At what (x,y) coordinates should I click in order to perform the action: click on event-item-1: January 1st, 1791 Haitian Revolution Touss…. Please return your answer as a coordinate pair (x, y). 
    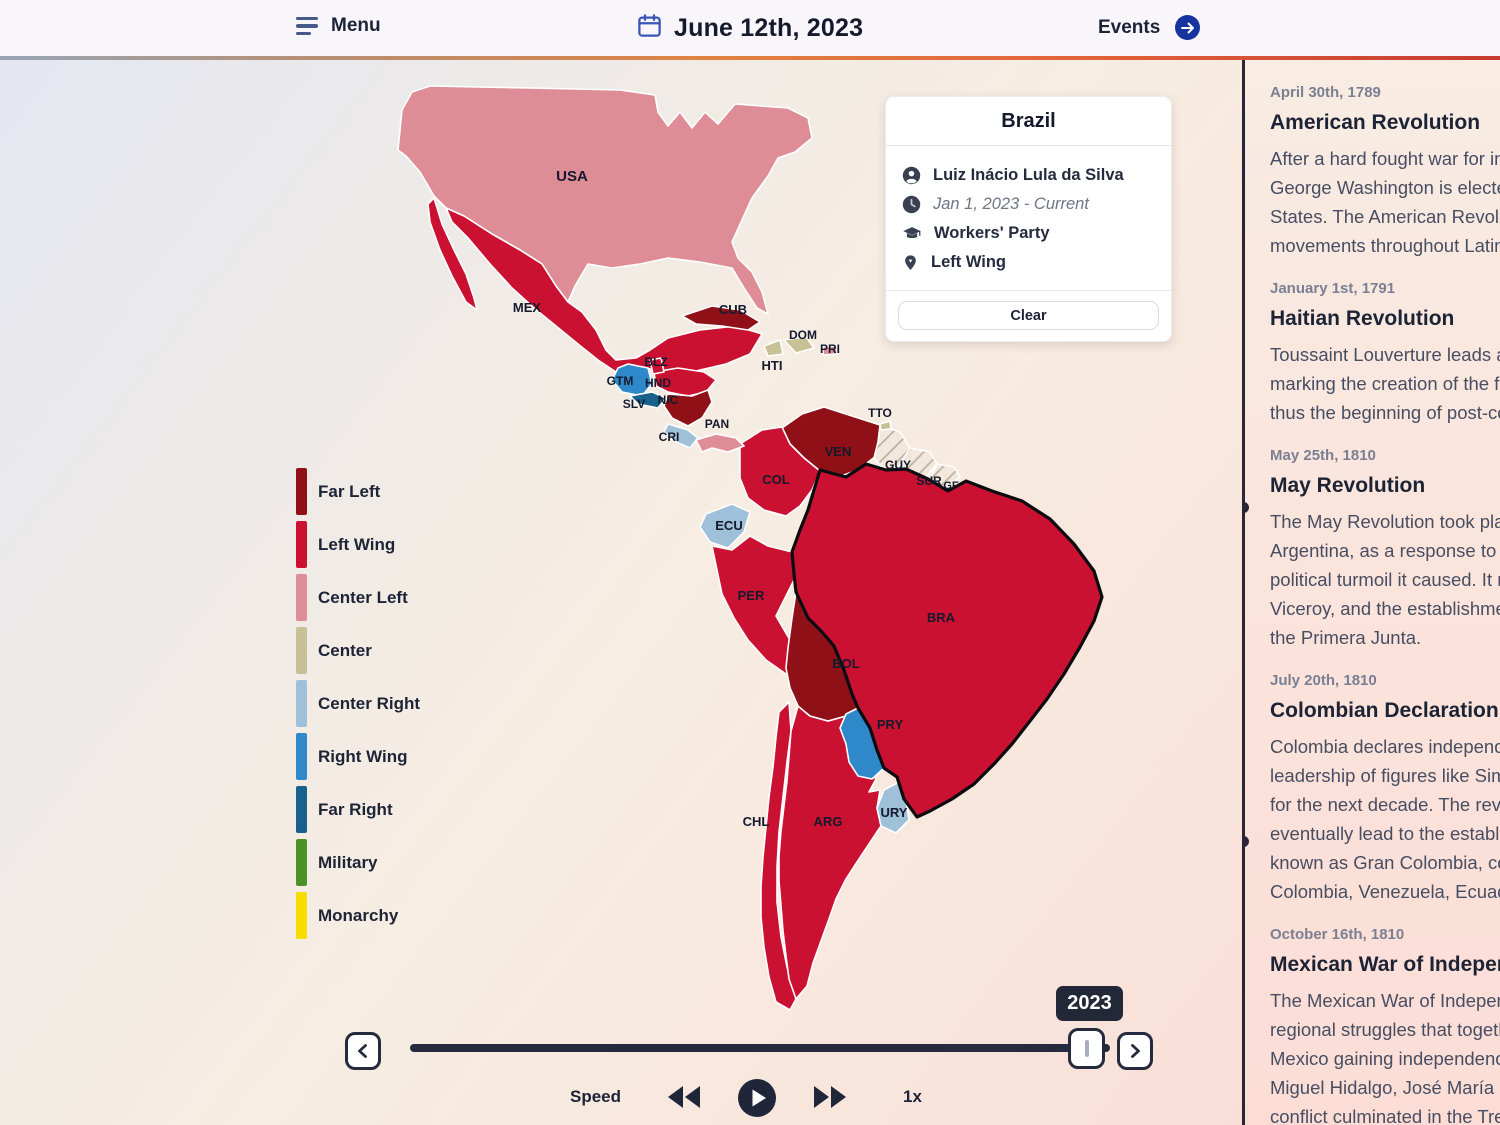
    Looking at the image, I should click on (1385, 352).